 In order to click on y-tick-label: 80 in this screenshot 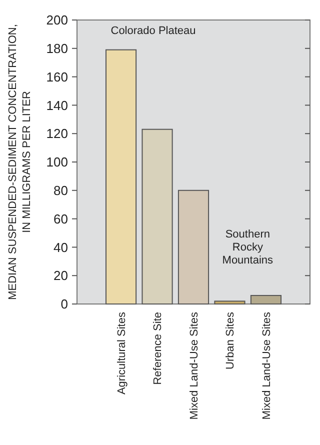, I will do `click(61, 190)`.